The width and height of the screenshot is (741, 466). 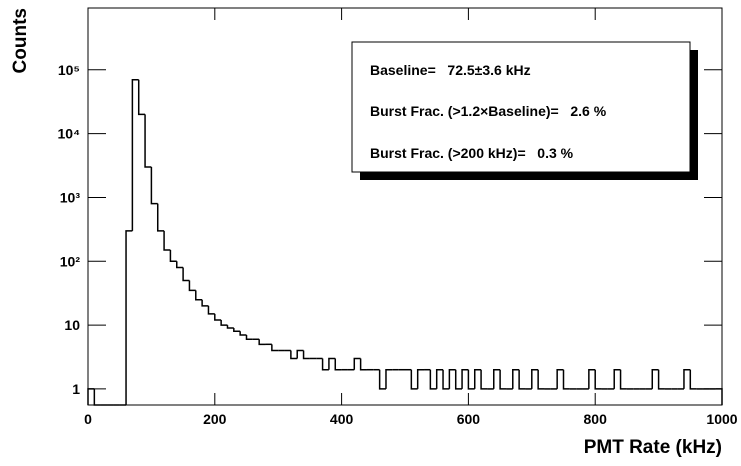 What do you see at coordinates (69, 134) in the screenshot?
I see `y-tick-label: 10⁴` at bounding box center [69, 134].